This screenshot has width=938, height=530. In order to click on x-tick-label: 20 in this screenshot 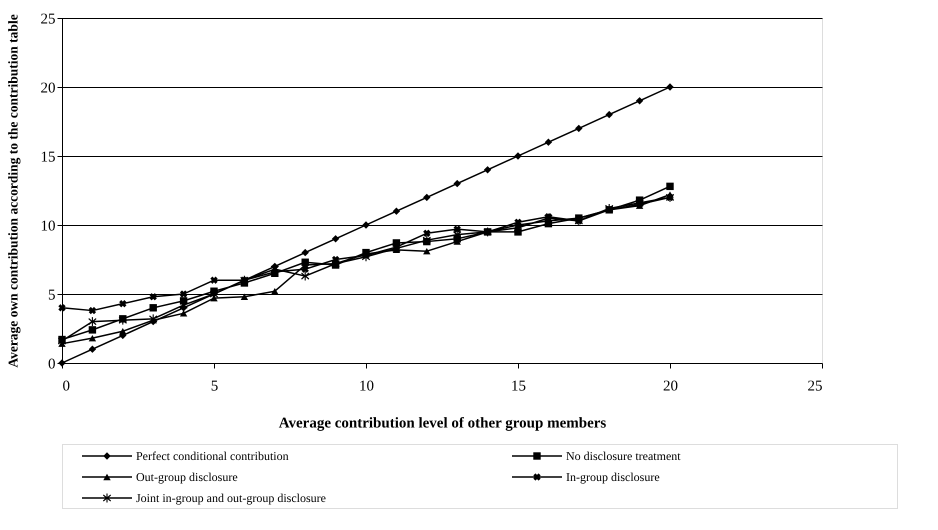, I will do `click(670, 386)`.